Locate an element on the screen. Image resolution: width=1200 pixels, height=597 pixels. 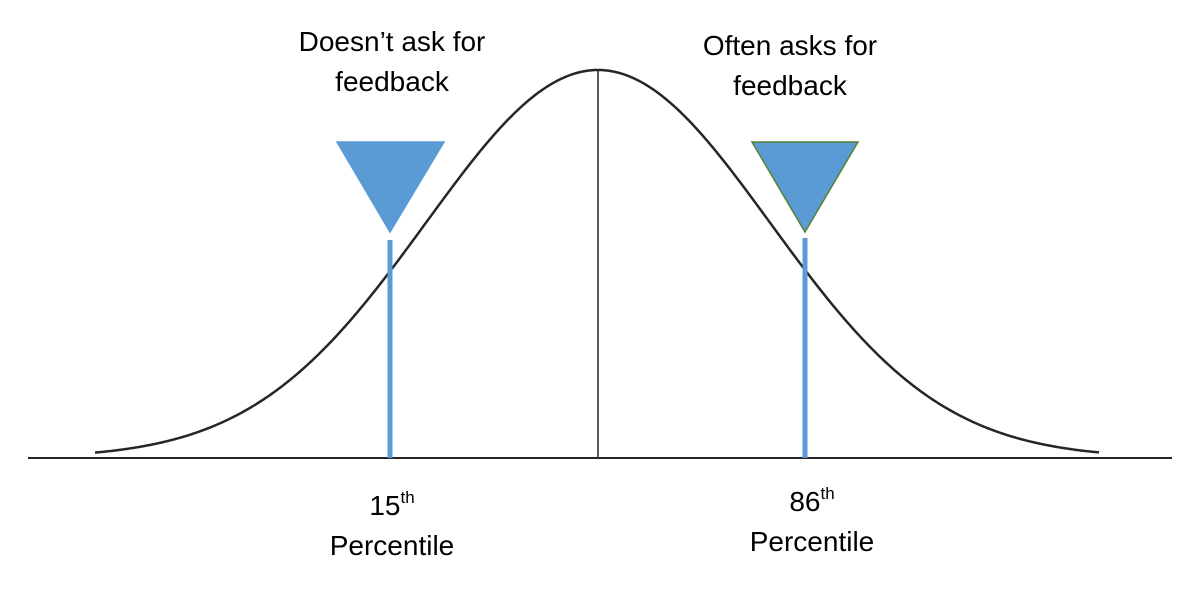
right-marker-label: Often asks for feedback is located at coordinates (790, 66).